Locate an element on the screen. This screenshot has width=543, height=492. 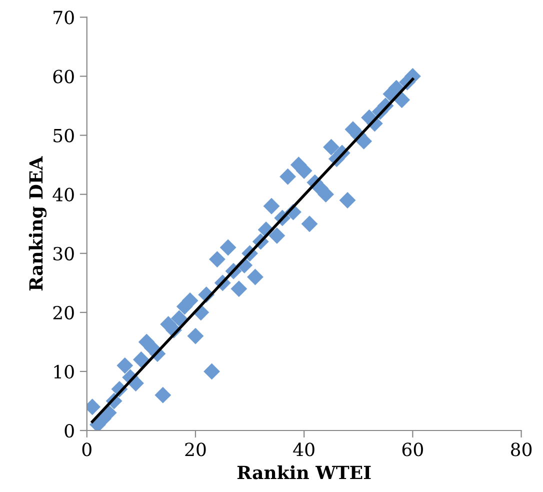
y-tick-label: 60 is located at coordinates (63, 77).